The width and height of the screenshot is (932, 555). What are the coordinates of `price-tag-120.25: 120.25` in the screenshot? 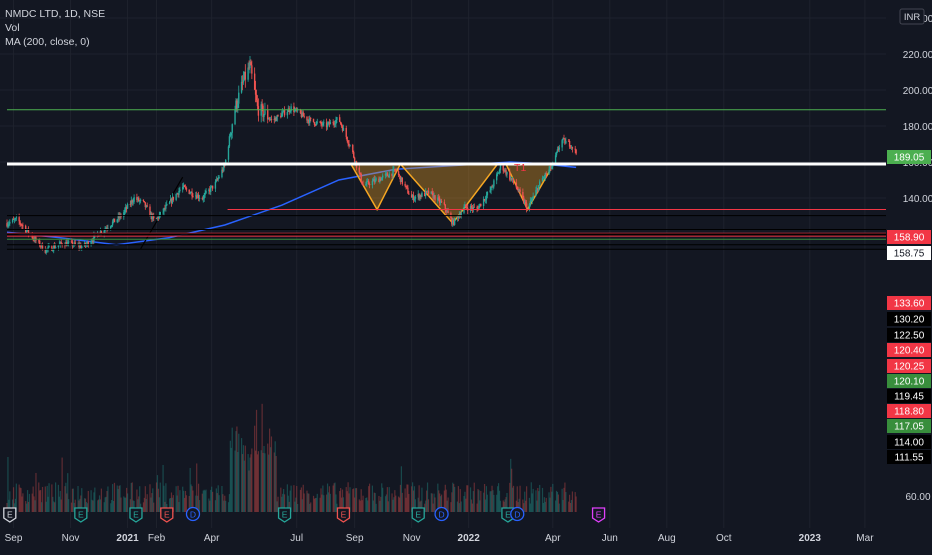 It's located at (909, 366).